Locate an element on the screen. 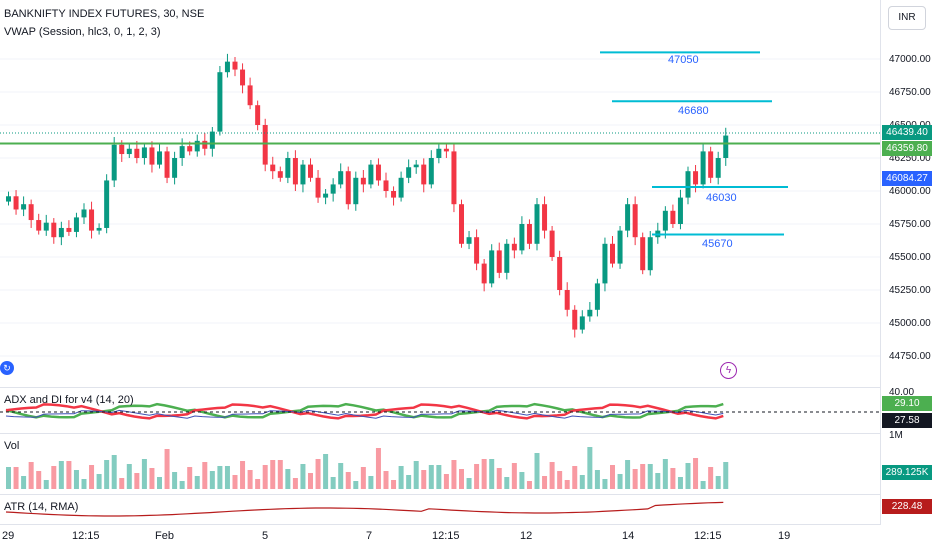  vwap-tag: 46084.27 is located at coordinates (907, 178).